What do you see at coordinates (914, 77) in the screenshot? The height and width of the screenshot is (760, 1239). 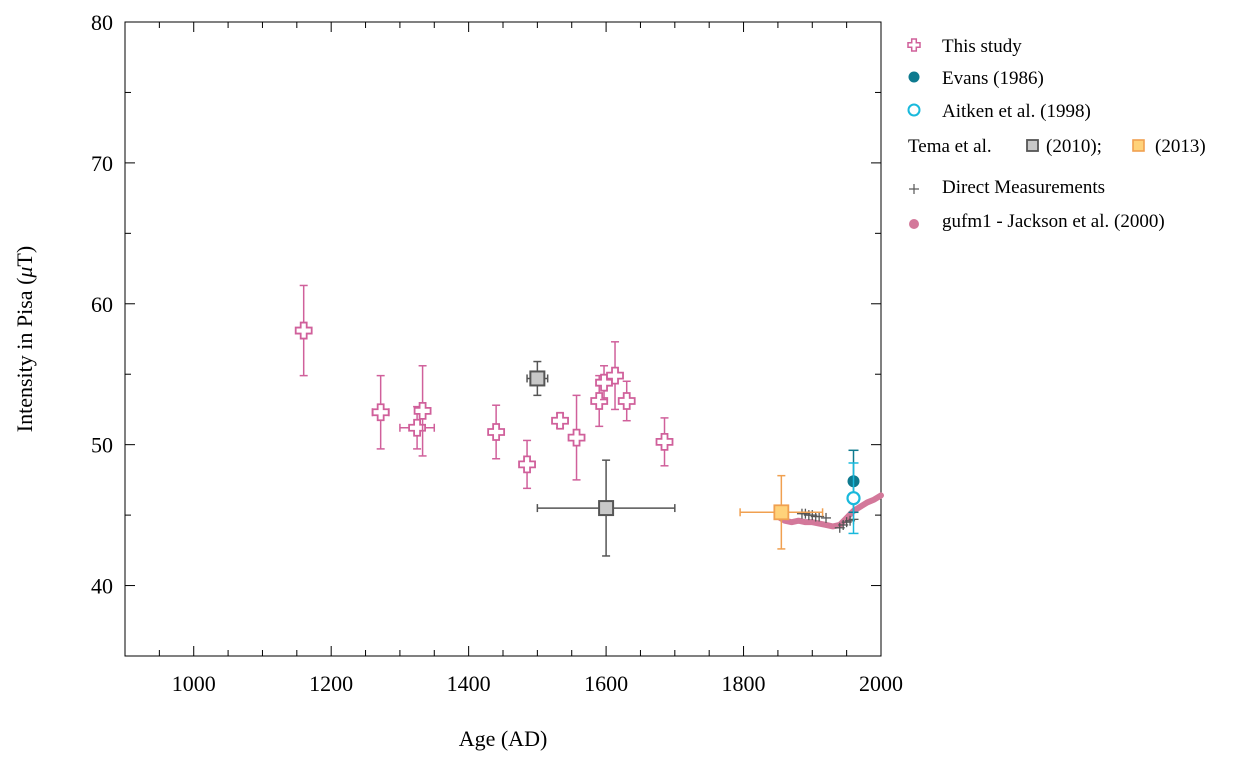 I see `legend-marker-evans` at bounding box center [914, 77].